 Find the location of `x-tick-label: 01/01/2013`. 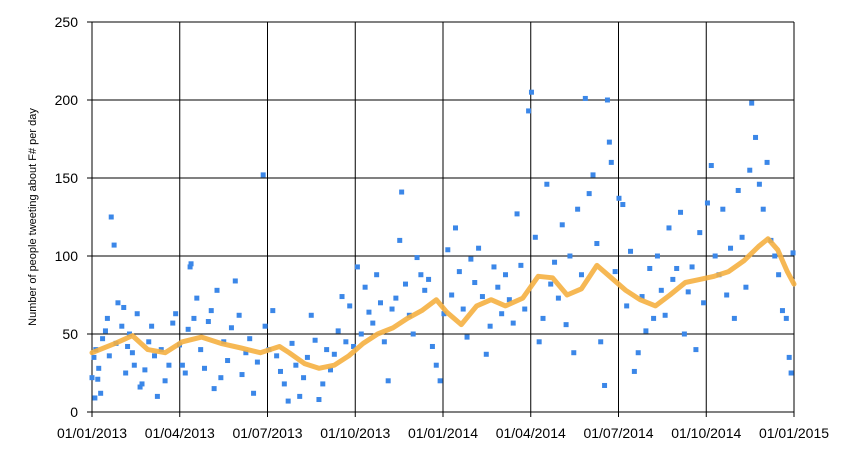

x-tick-label: 01/01/2013 is located at coordinates (92, 433).